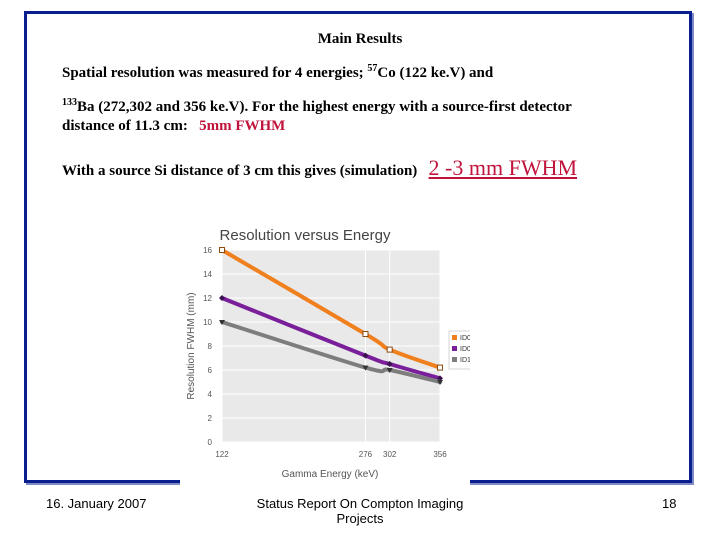  Describe the element at coordinates (125, 126) in the screenshot. I see `text-line-3-body: distance of 11.3 cm:` at that location.